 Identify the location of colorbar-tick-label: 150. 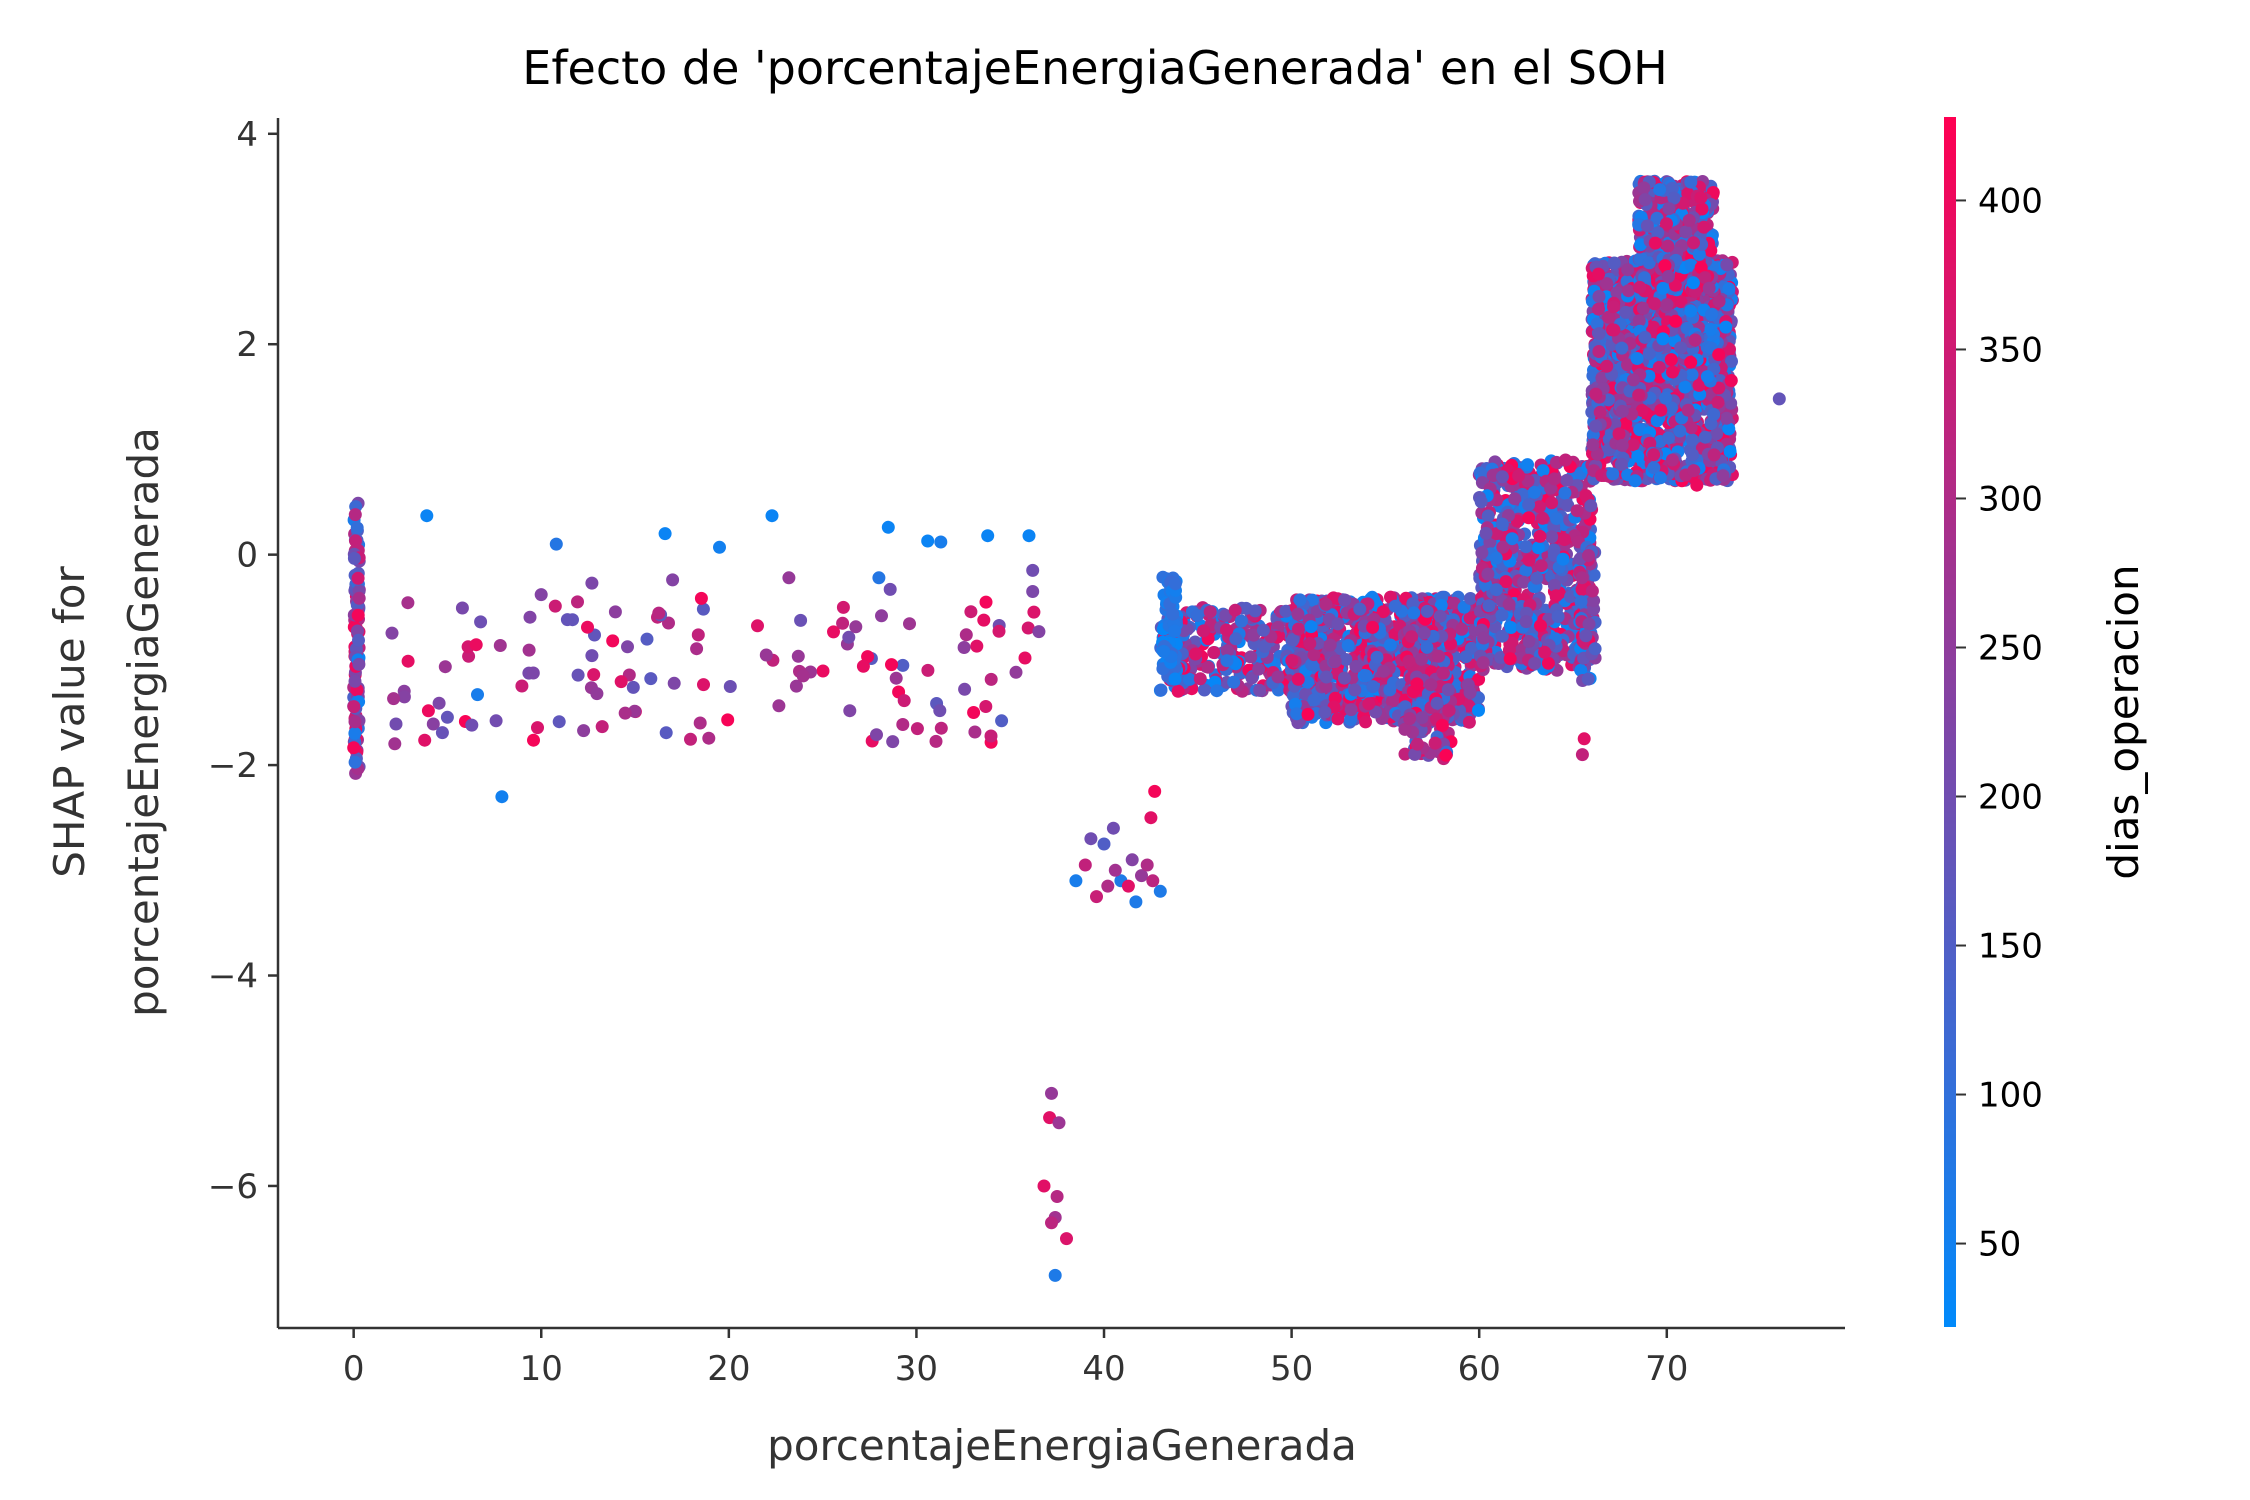
(2010, 947).